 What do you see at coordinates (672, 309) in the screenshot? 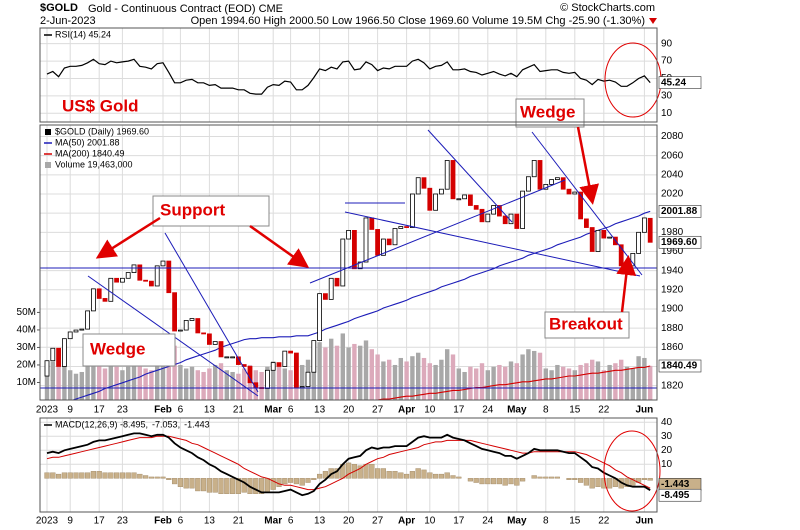
I see `y-tick-label: 1900` at bounding box center [672, 309].